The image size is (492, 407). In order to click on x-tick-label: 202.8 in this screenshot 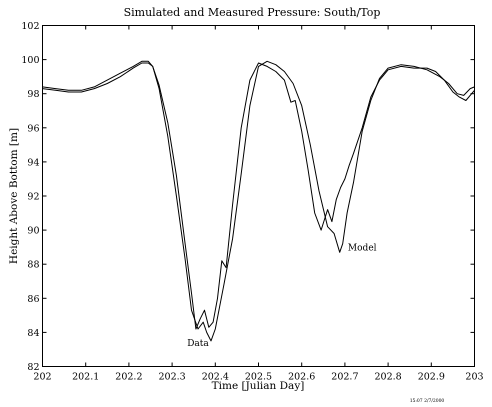, I will do `click(387, 377)`.